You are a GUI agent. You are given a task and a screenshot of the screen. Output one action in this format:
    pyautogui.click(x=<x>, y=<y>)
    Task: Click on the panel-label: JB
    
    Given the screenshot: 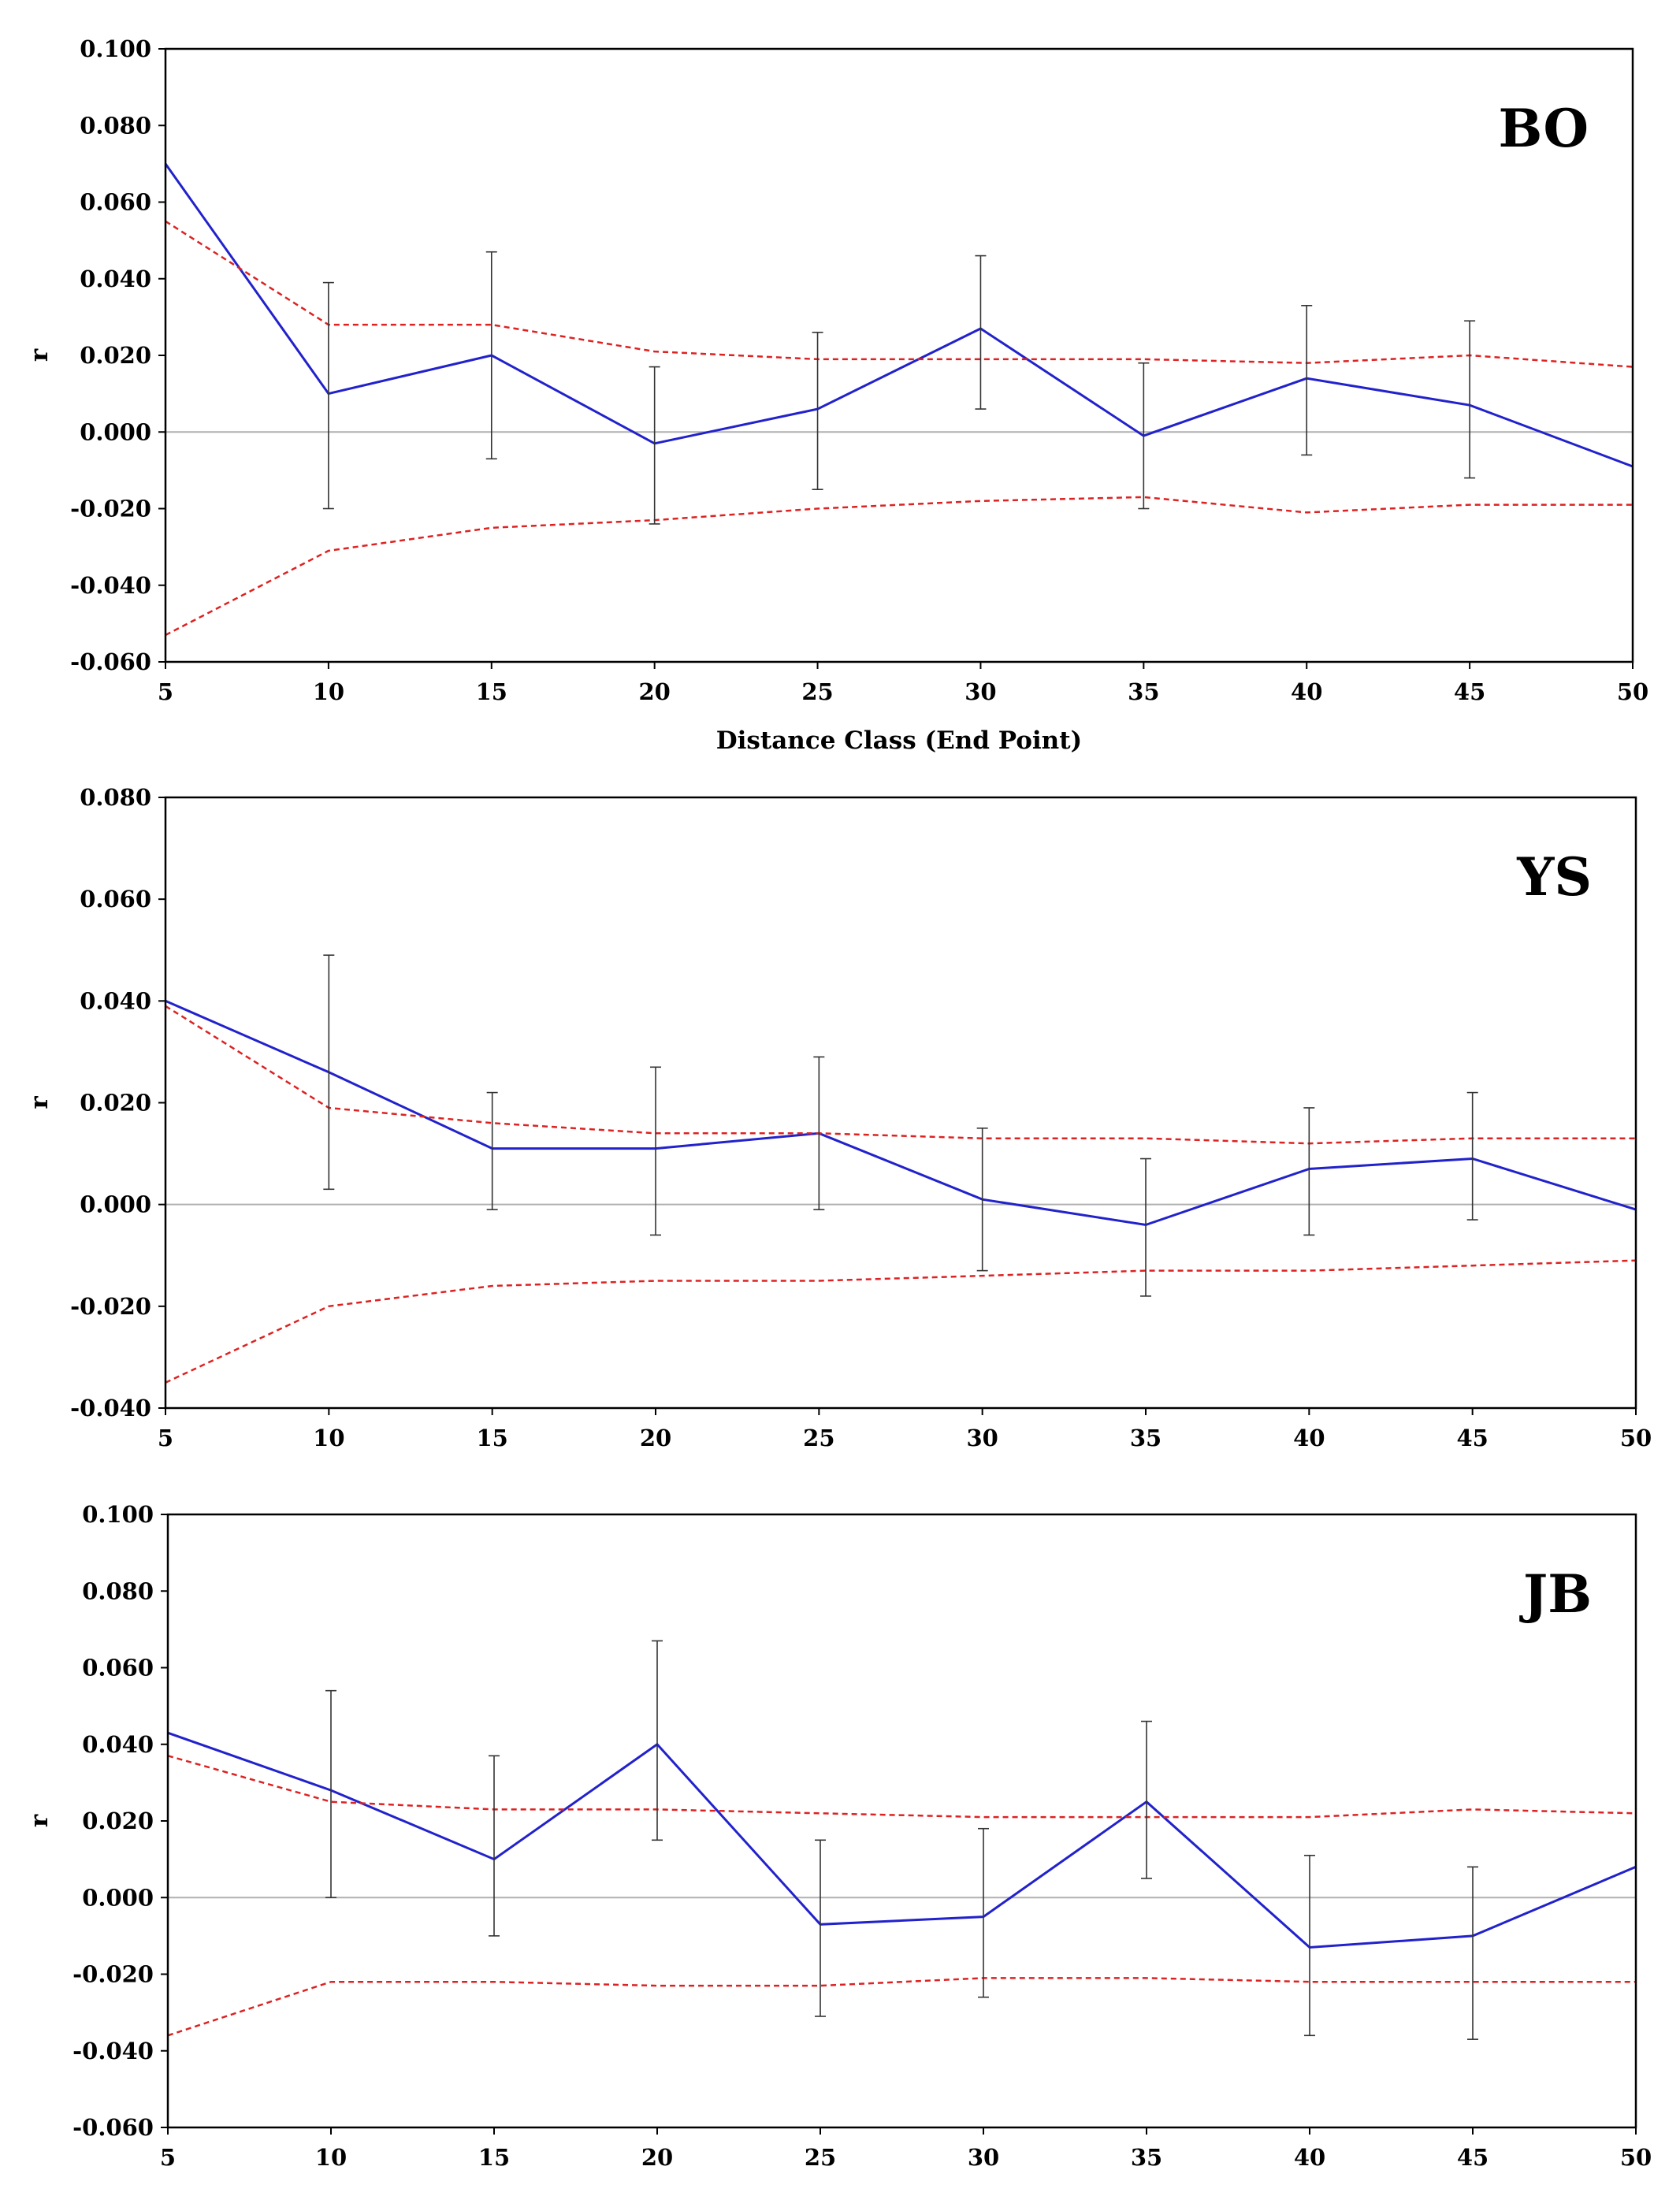 What is the action you would take?
    pyautogui.click(x=1555, y=1594)
    